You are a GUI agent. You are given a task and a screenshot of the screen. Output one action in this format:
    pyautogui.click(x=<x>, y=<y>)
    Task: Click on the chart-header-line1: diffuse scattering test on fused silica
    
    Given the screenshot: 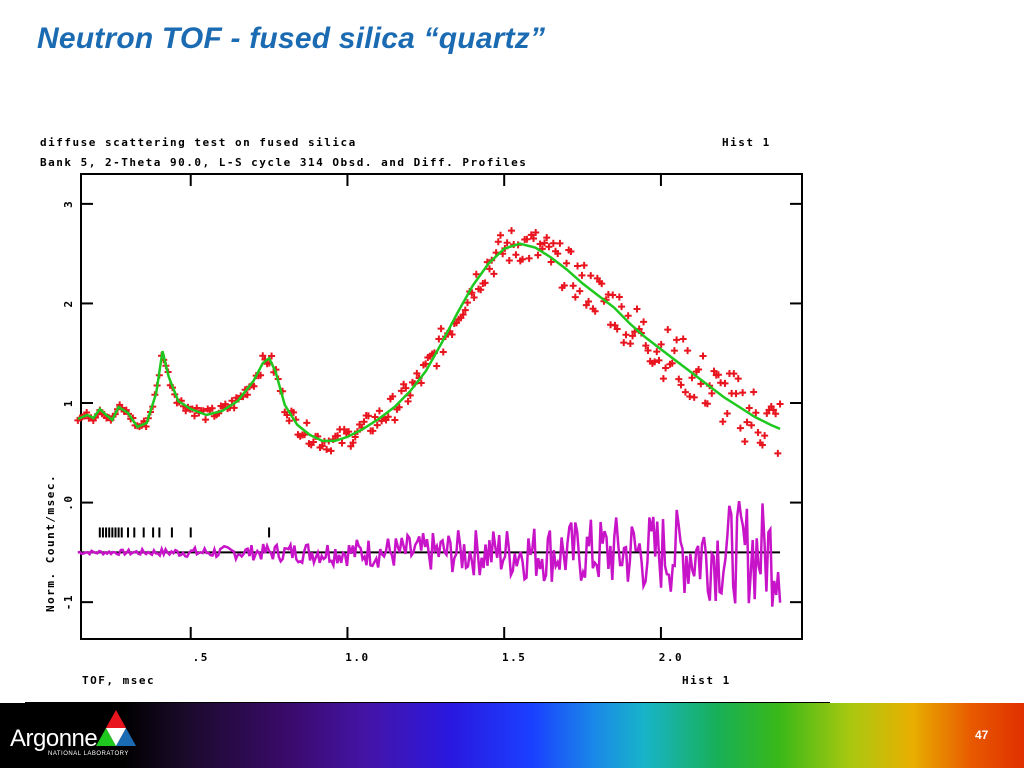 What is the action you would take?
    pyautogui.click(x=198, y=142)
    